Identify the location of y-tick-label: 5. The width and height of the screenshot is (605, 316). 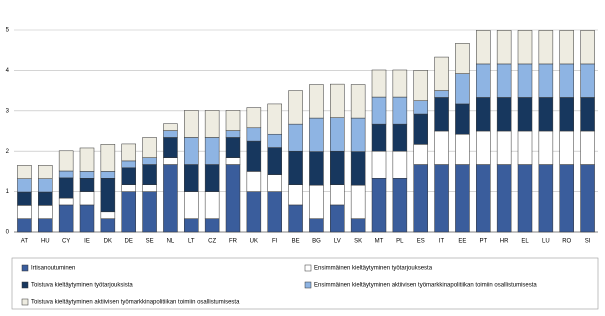
(8, 31).